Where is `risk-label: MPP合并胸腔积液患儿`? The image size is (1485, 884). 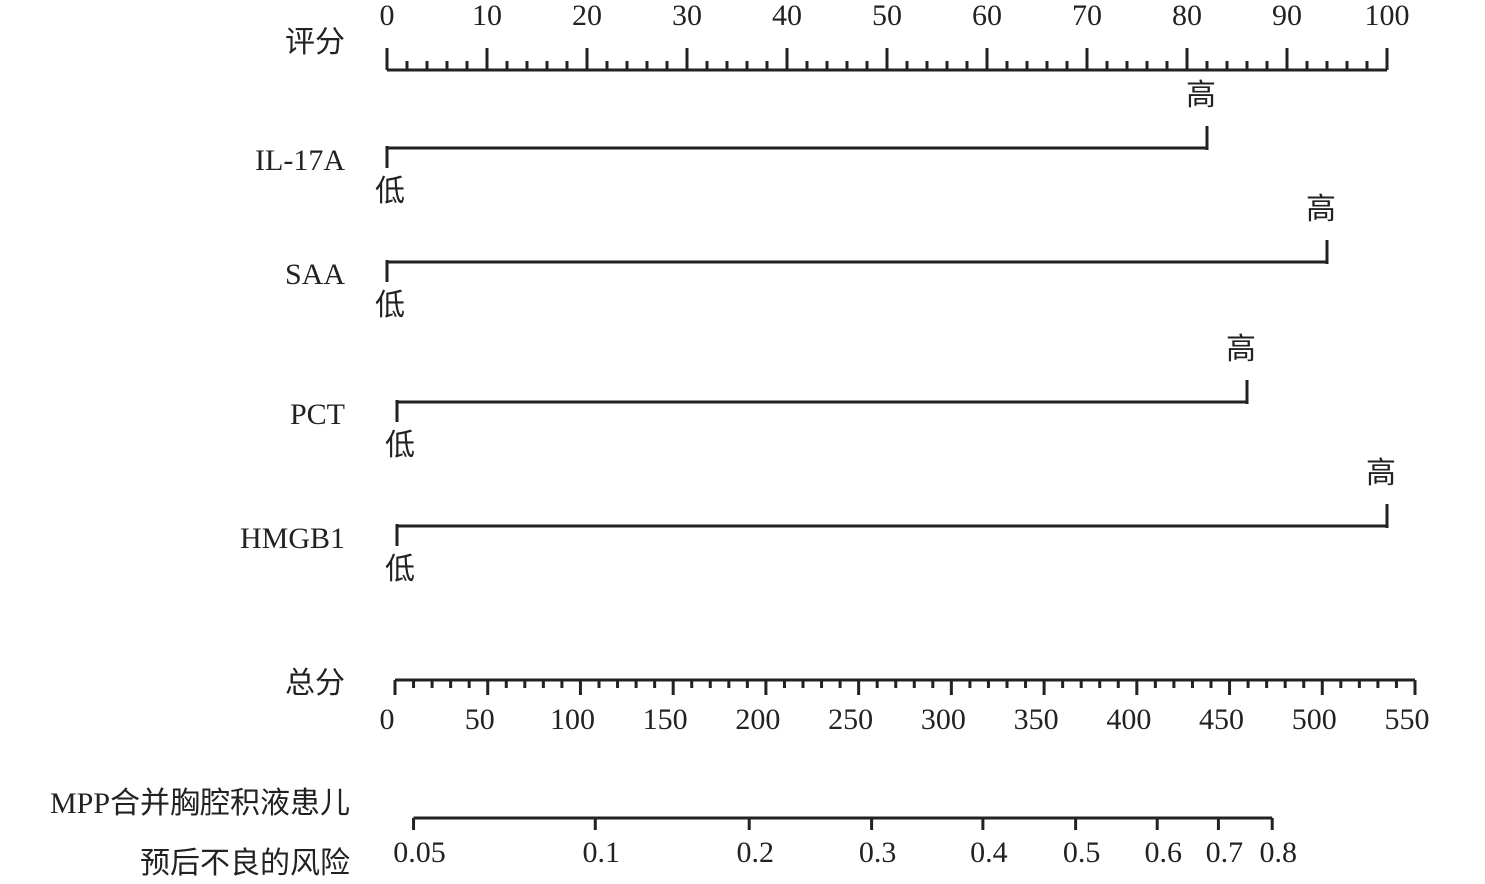 risk-label: MPP合并胸腔积液患儿 is located at coordinates (200, 803).